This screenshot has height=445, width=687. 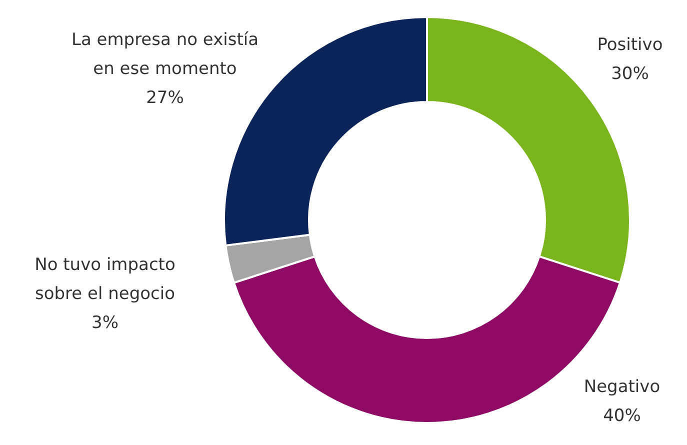 What do you see at coordinates (165, 54) in the screenshot?
I see `slice-label: La empresa no existía en ese momento` at bounding box center [165, 54].